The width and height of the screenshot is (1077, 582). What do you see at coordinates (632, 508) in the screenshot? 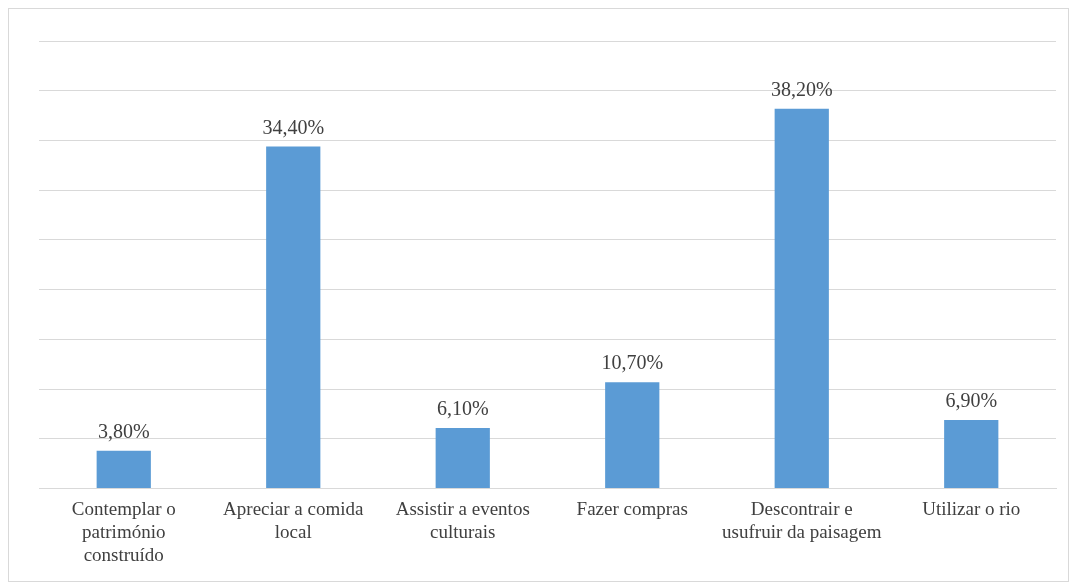
I see `x-tick-label: Fazer compras` at bounding box center [632, 508].